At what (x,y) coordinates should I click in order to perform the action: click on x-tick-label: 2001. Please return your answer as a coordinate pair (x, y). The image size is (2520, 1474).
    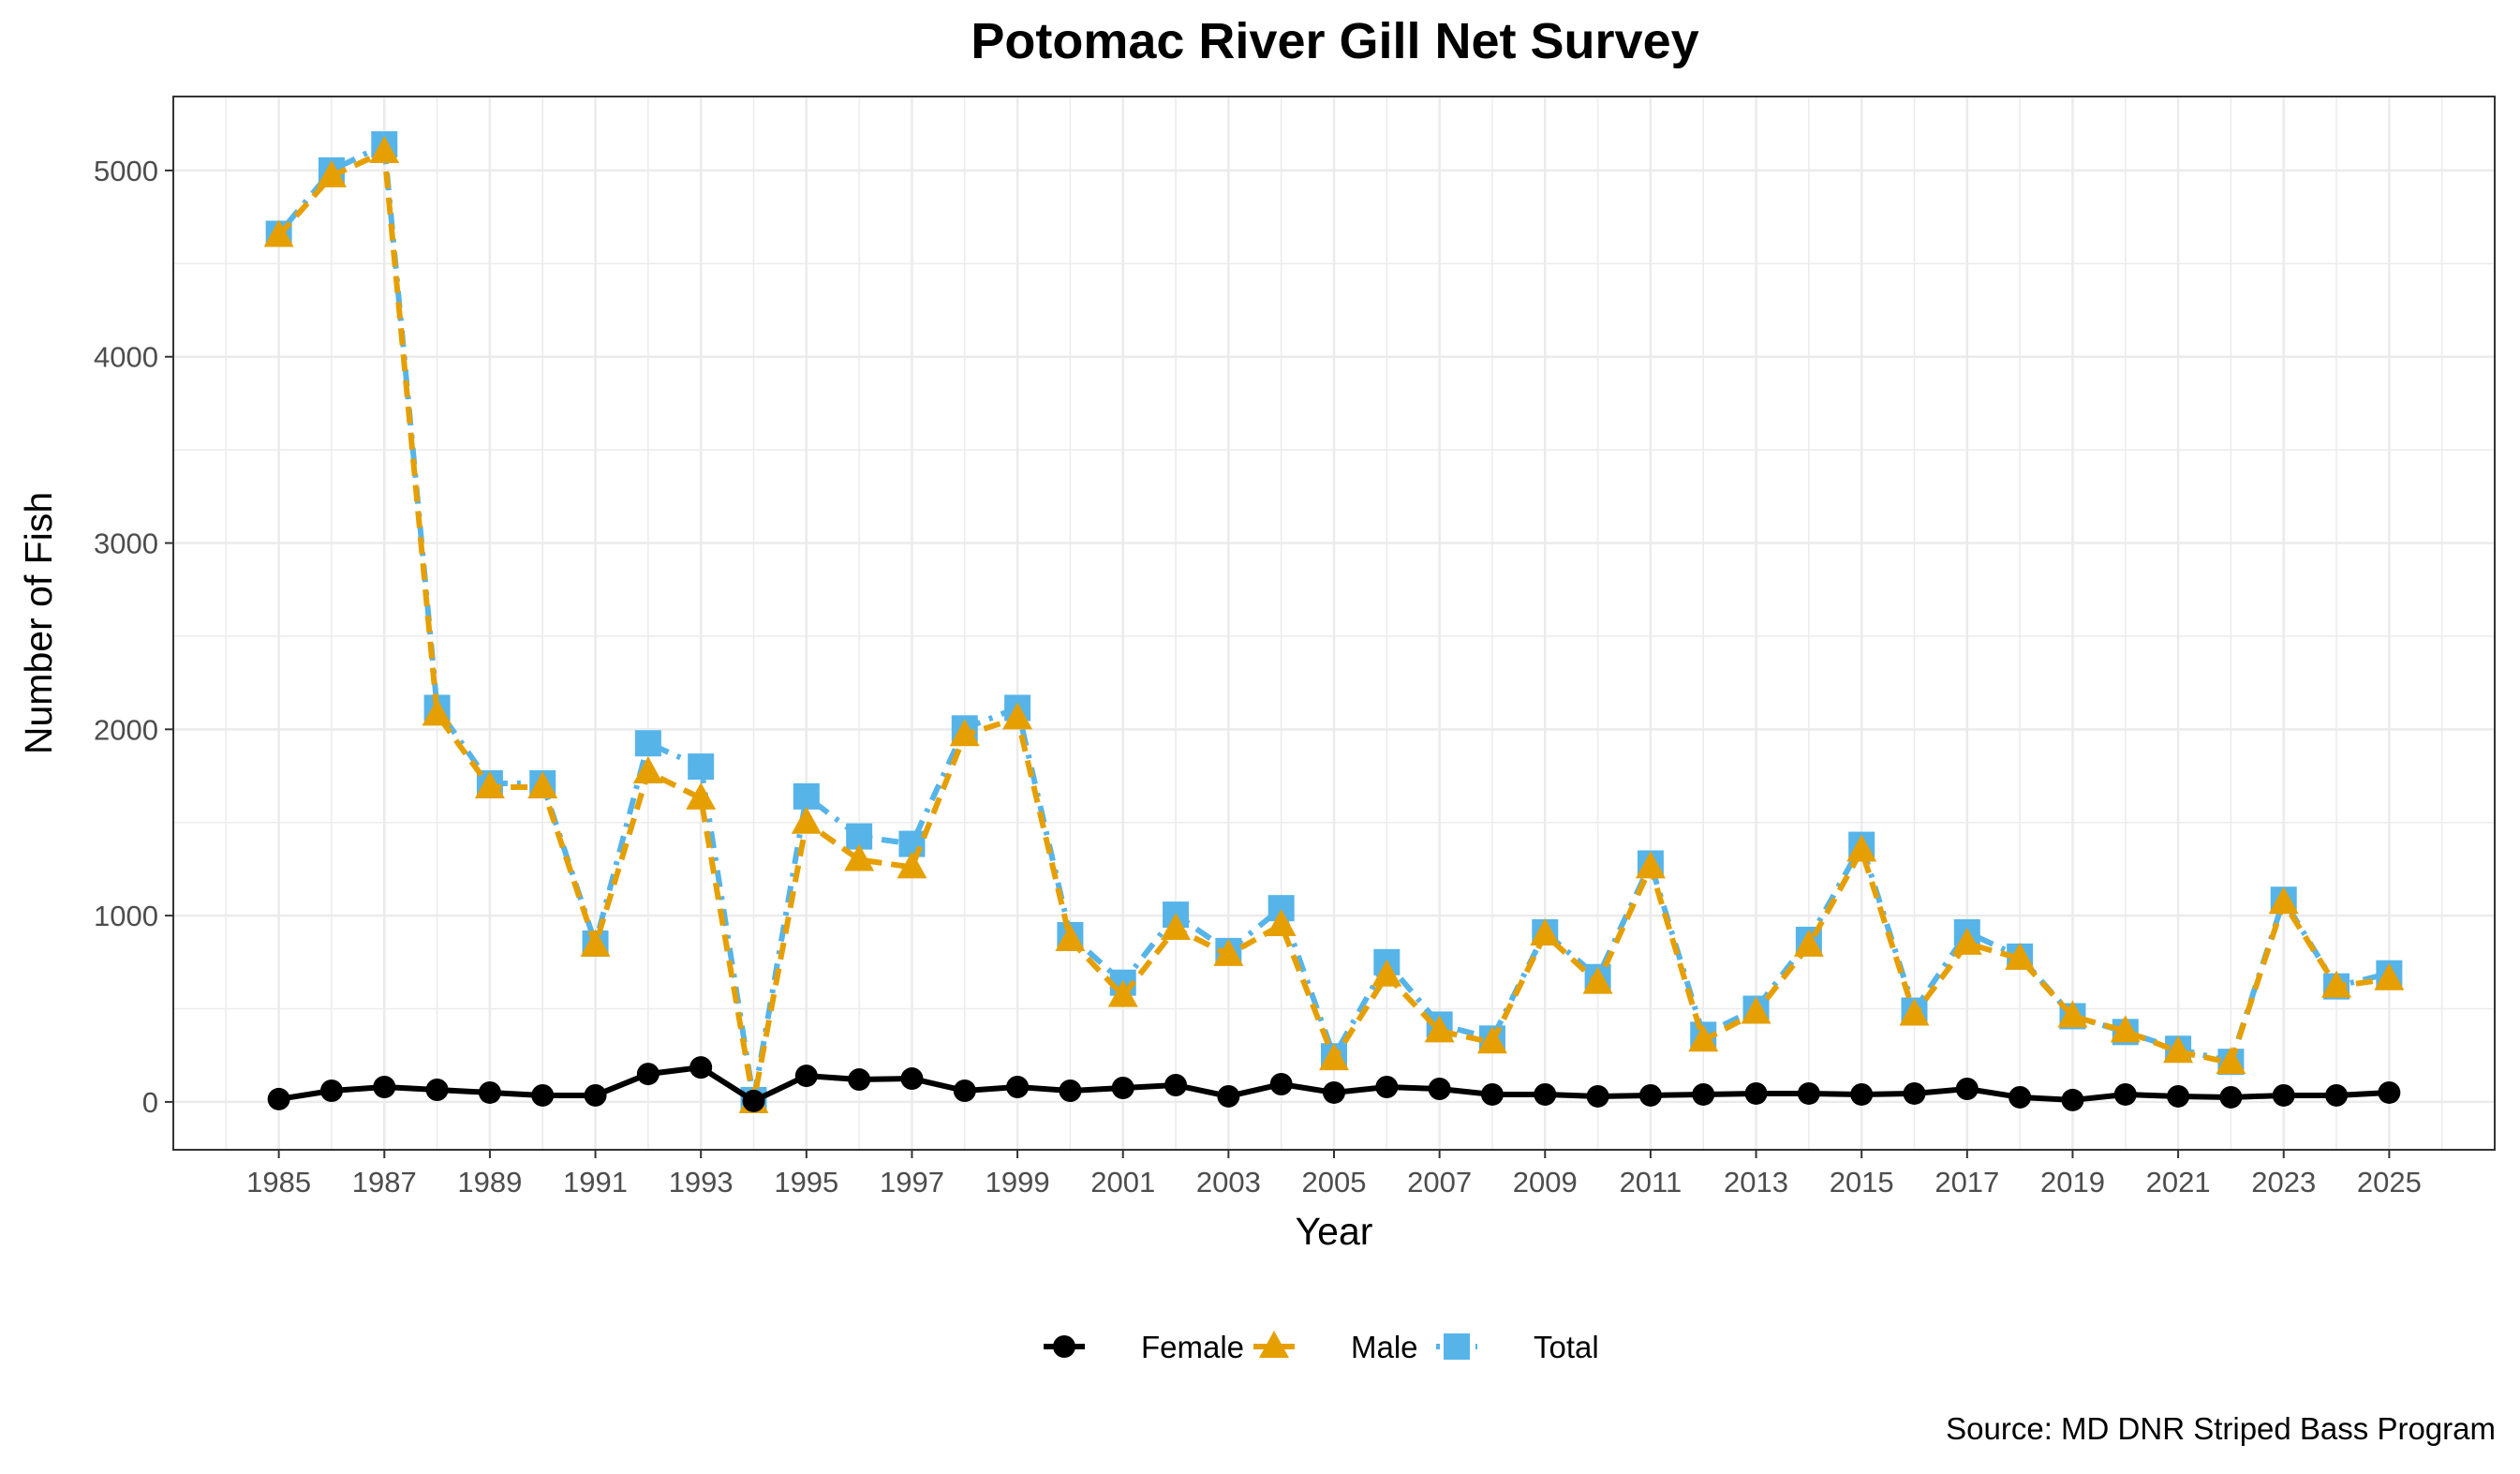
    Looking at the image, I should click on (1122, 1183).